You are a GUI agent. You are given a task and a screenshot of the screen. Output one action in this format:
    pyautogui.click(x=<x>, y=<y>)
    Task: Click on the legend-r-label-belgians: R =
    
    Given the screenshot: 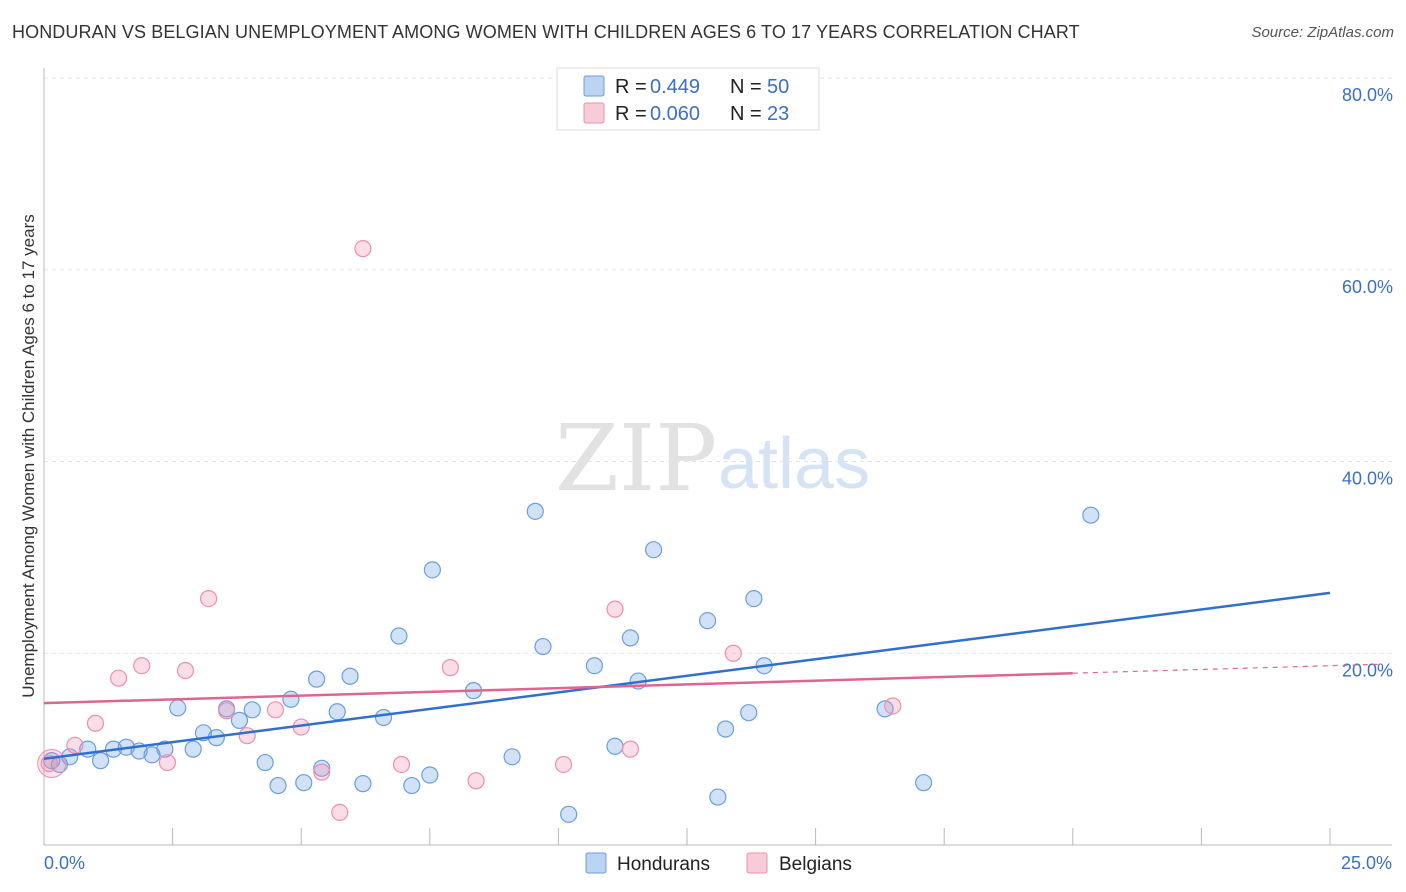 What is the action you would take?
    pyautogui.click(x=631, y=114)
    